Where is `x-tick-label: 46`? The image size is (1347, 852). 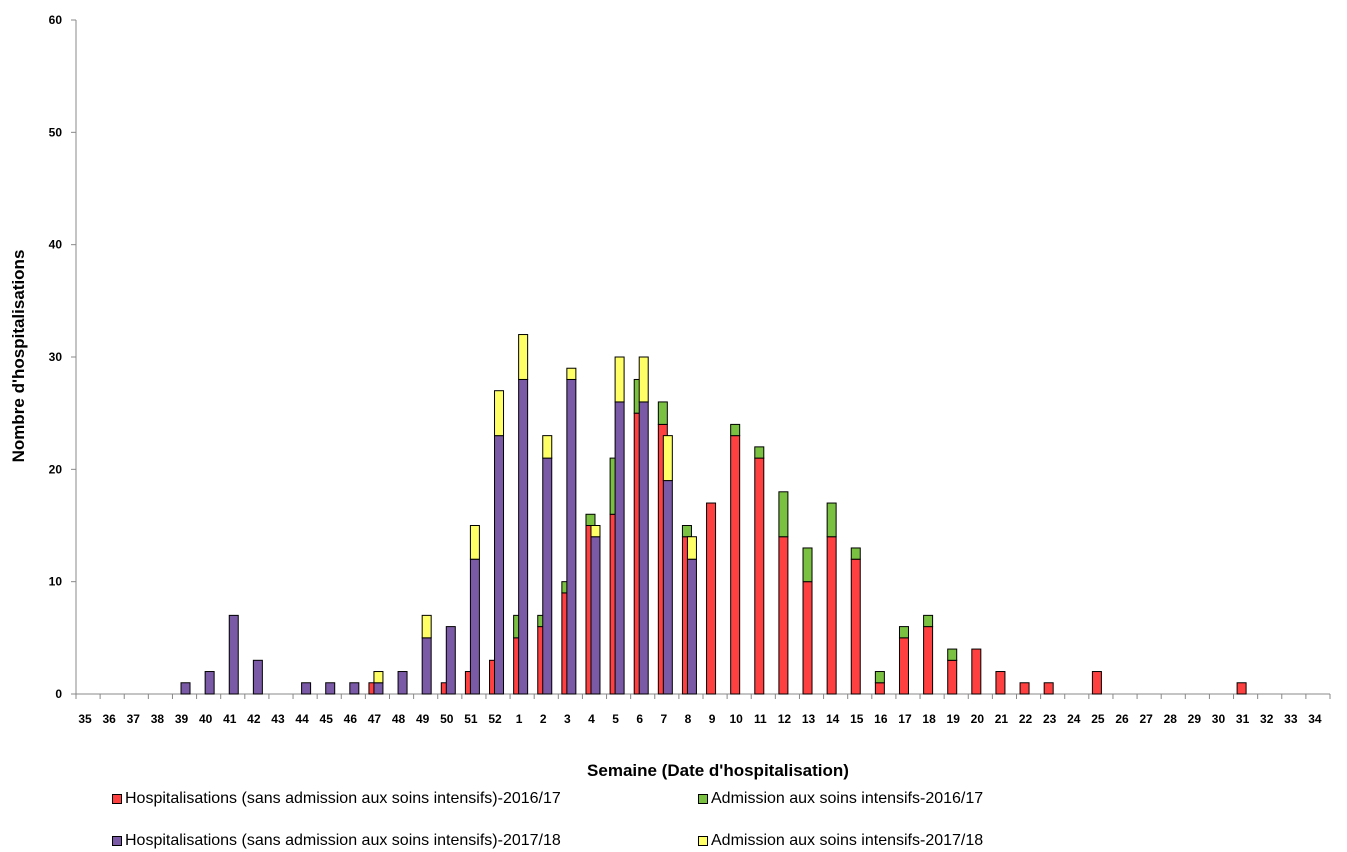
x-tick-label: 46 is located at coordinates (351, 719).